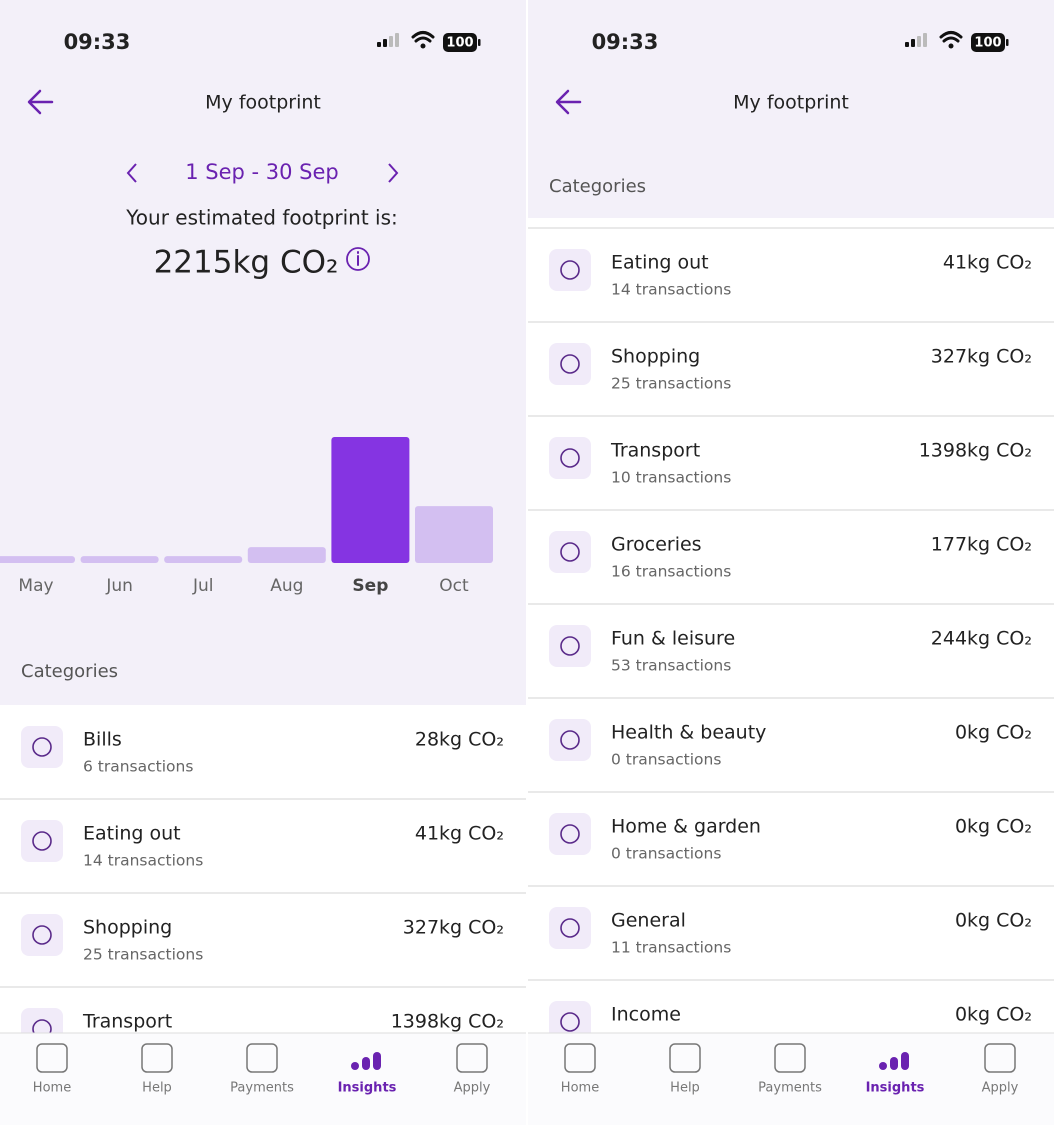 This screenshot has height=1125, width=1064. Describe the element at coordinates (981, 639) in the screenshot. I see `category-amount: 244kg CO₂` at that location.